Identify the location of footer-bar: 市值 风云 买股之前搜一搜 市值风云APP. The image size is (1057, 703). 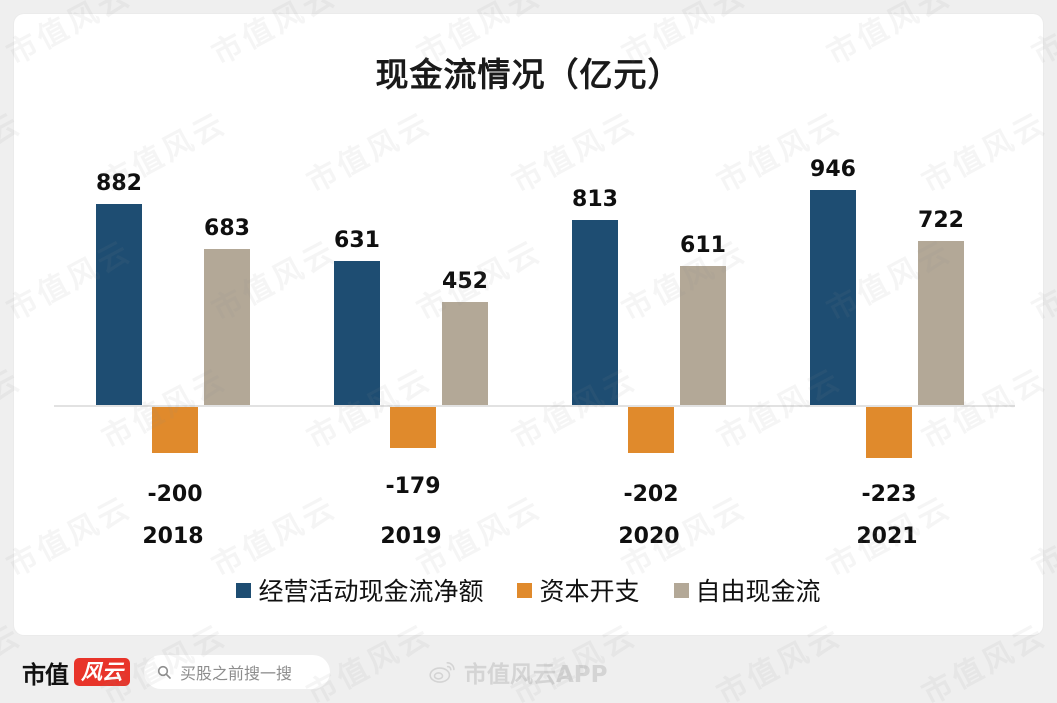
(528, 672).